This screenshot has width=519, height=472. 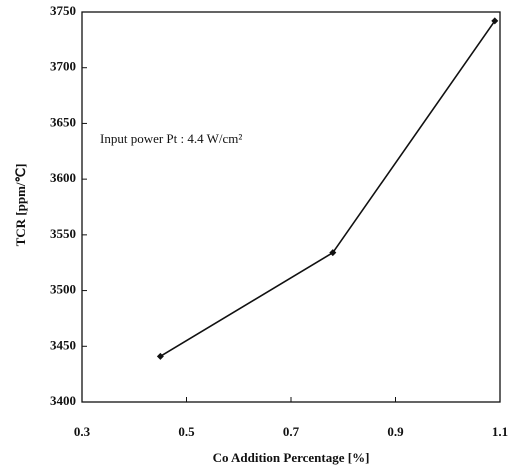 I want to click on y-tick-label: 3400, so click(x=63, y=400).